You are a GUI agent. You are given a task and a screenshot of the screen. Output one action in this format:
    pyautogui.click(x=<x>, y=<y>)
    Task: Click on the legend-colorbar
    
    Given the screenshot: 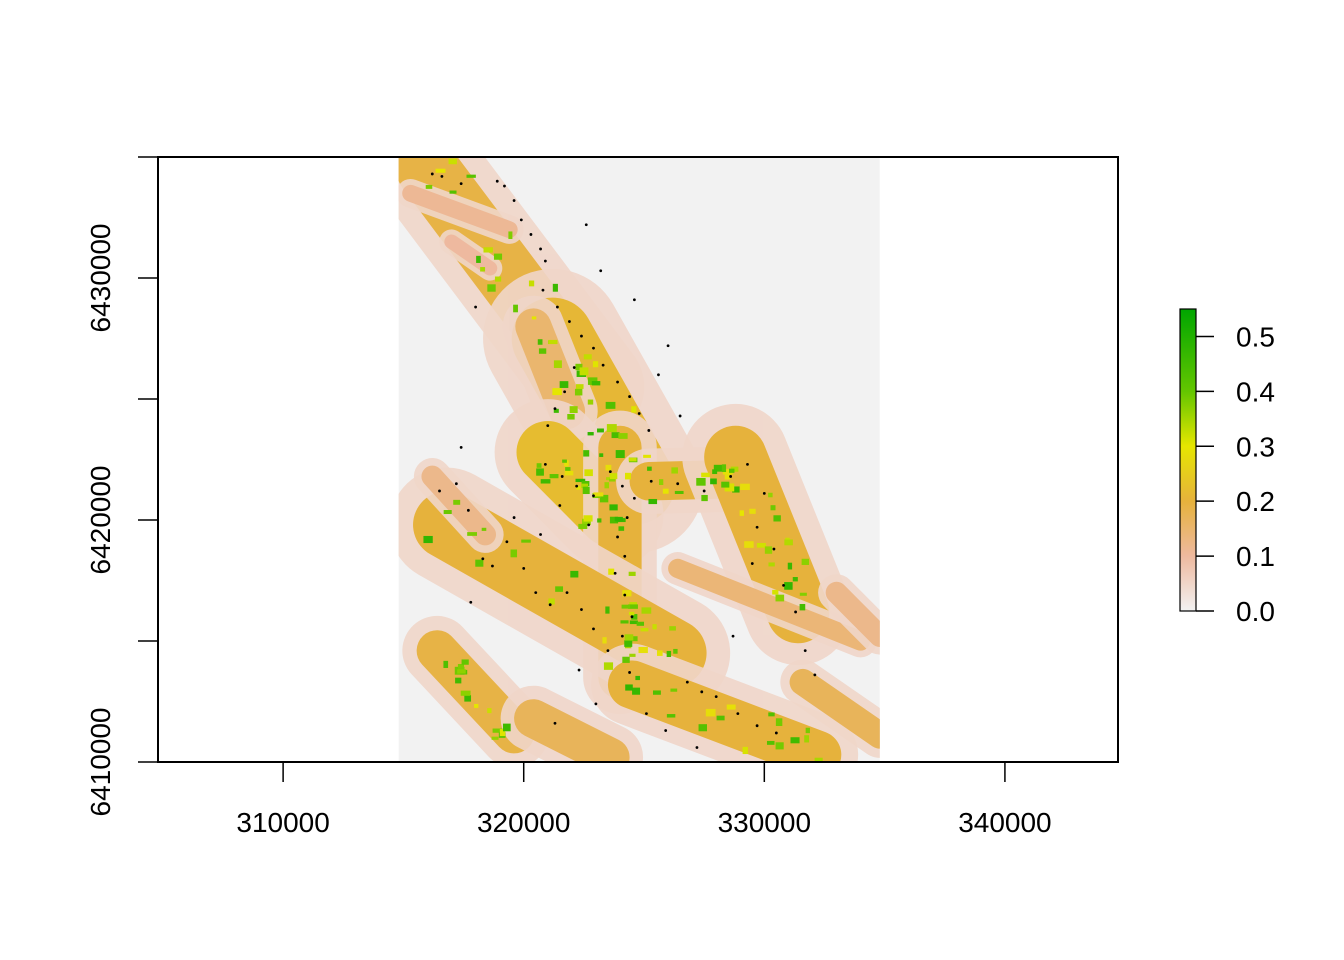 What is the action you would take?
    pyautogui.click(x=1188, y=460)
    